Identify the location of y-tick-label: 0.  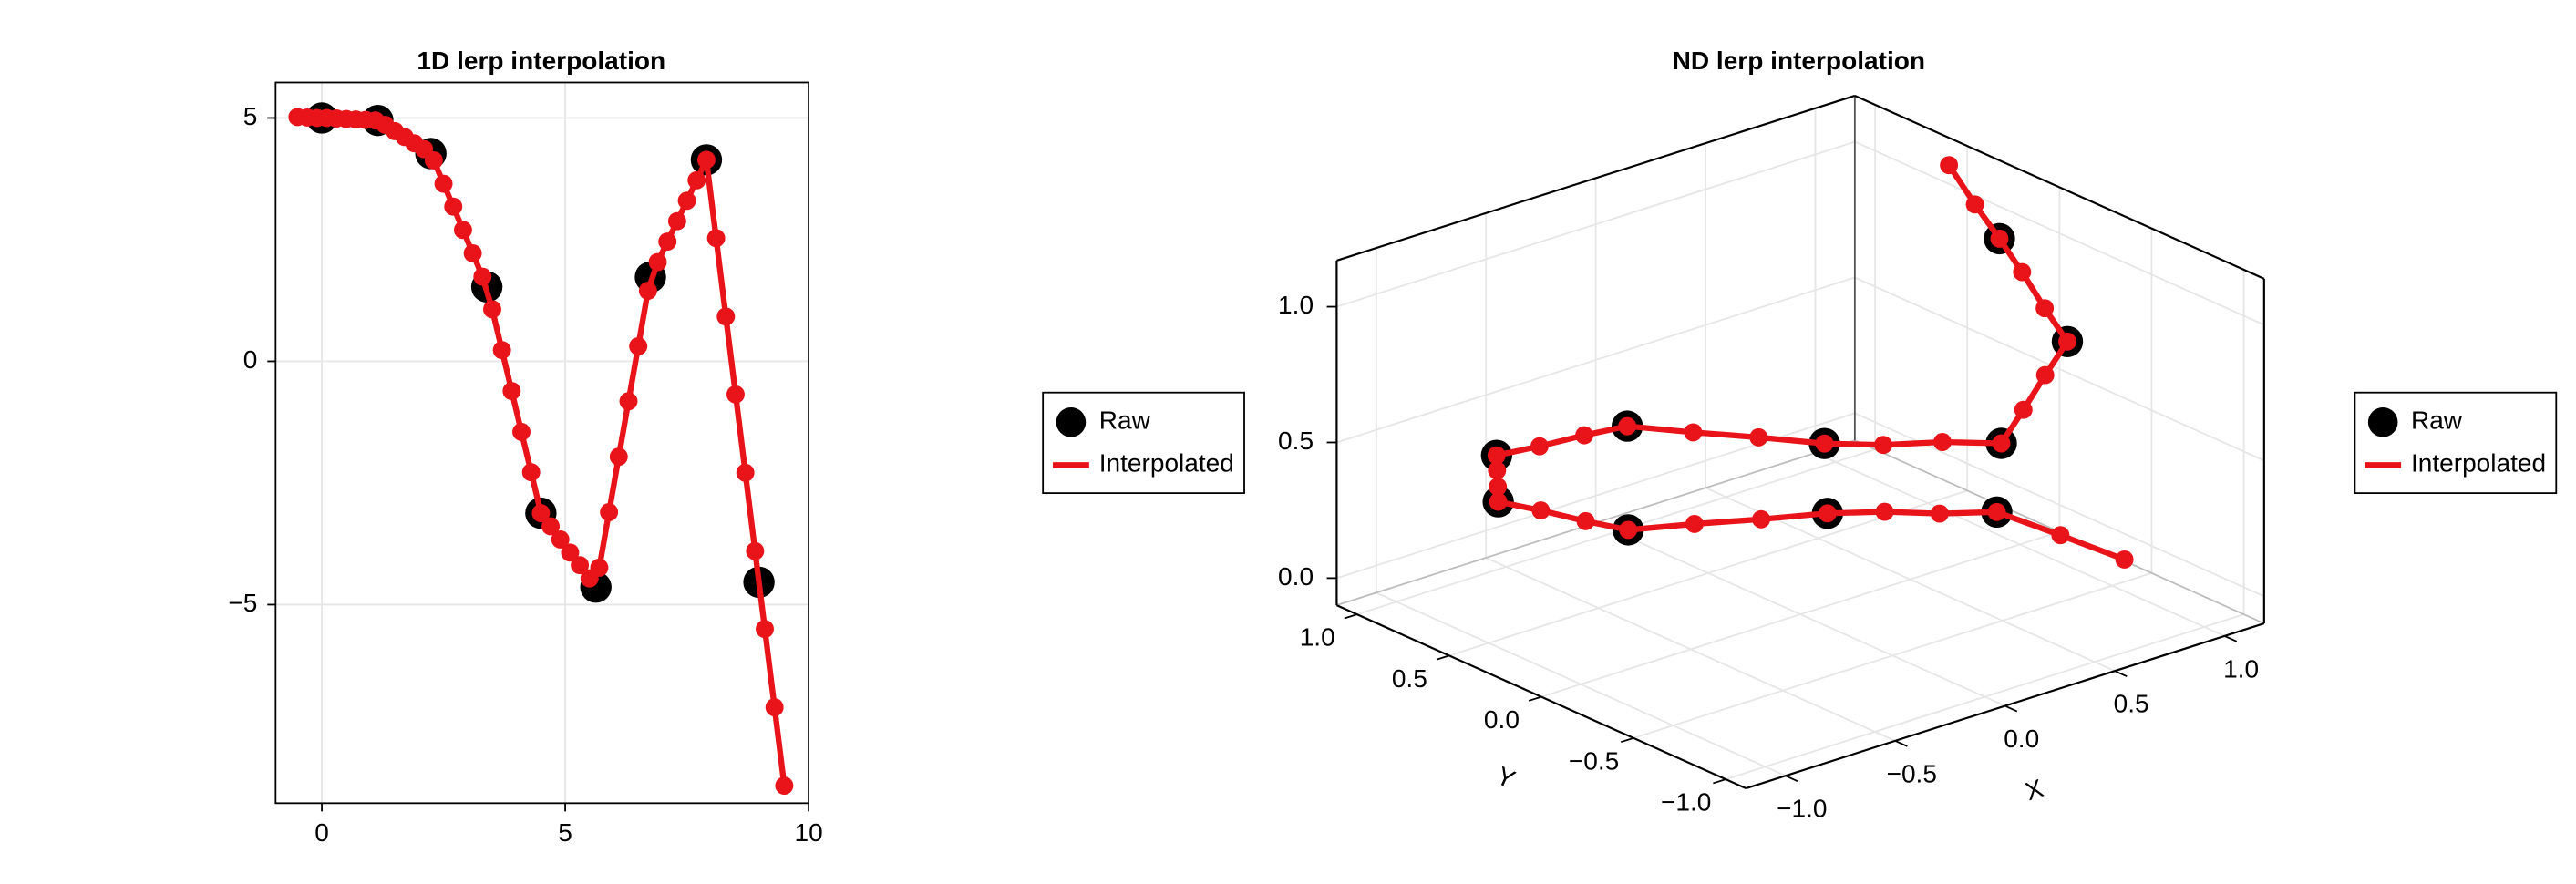
(250, 360).